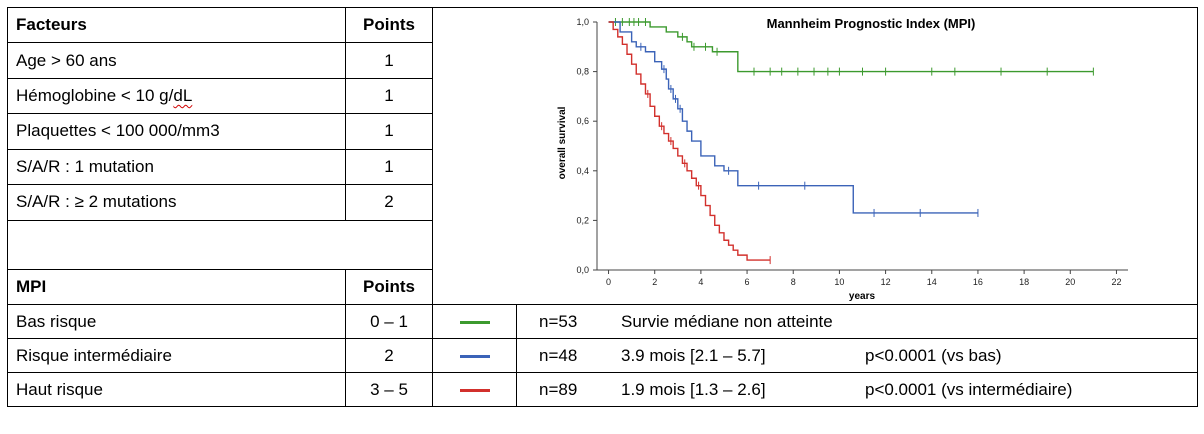 The height and width of the screenshot is (434, 1204). What do you see at coordinates (176, 25) in the screenshot?
I see `factors-header: Facteurs` at bounding box center [176, 25].